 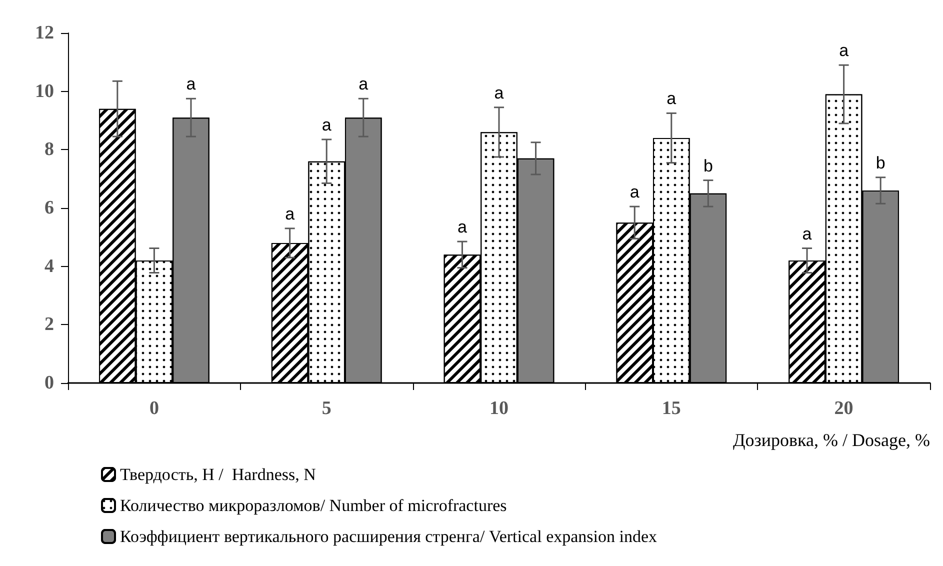 What do you see at coordinates (44, 91) in the screenshot?
I see `y-tick-label: 10` at bounding box center [44, 91].